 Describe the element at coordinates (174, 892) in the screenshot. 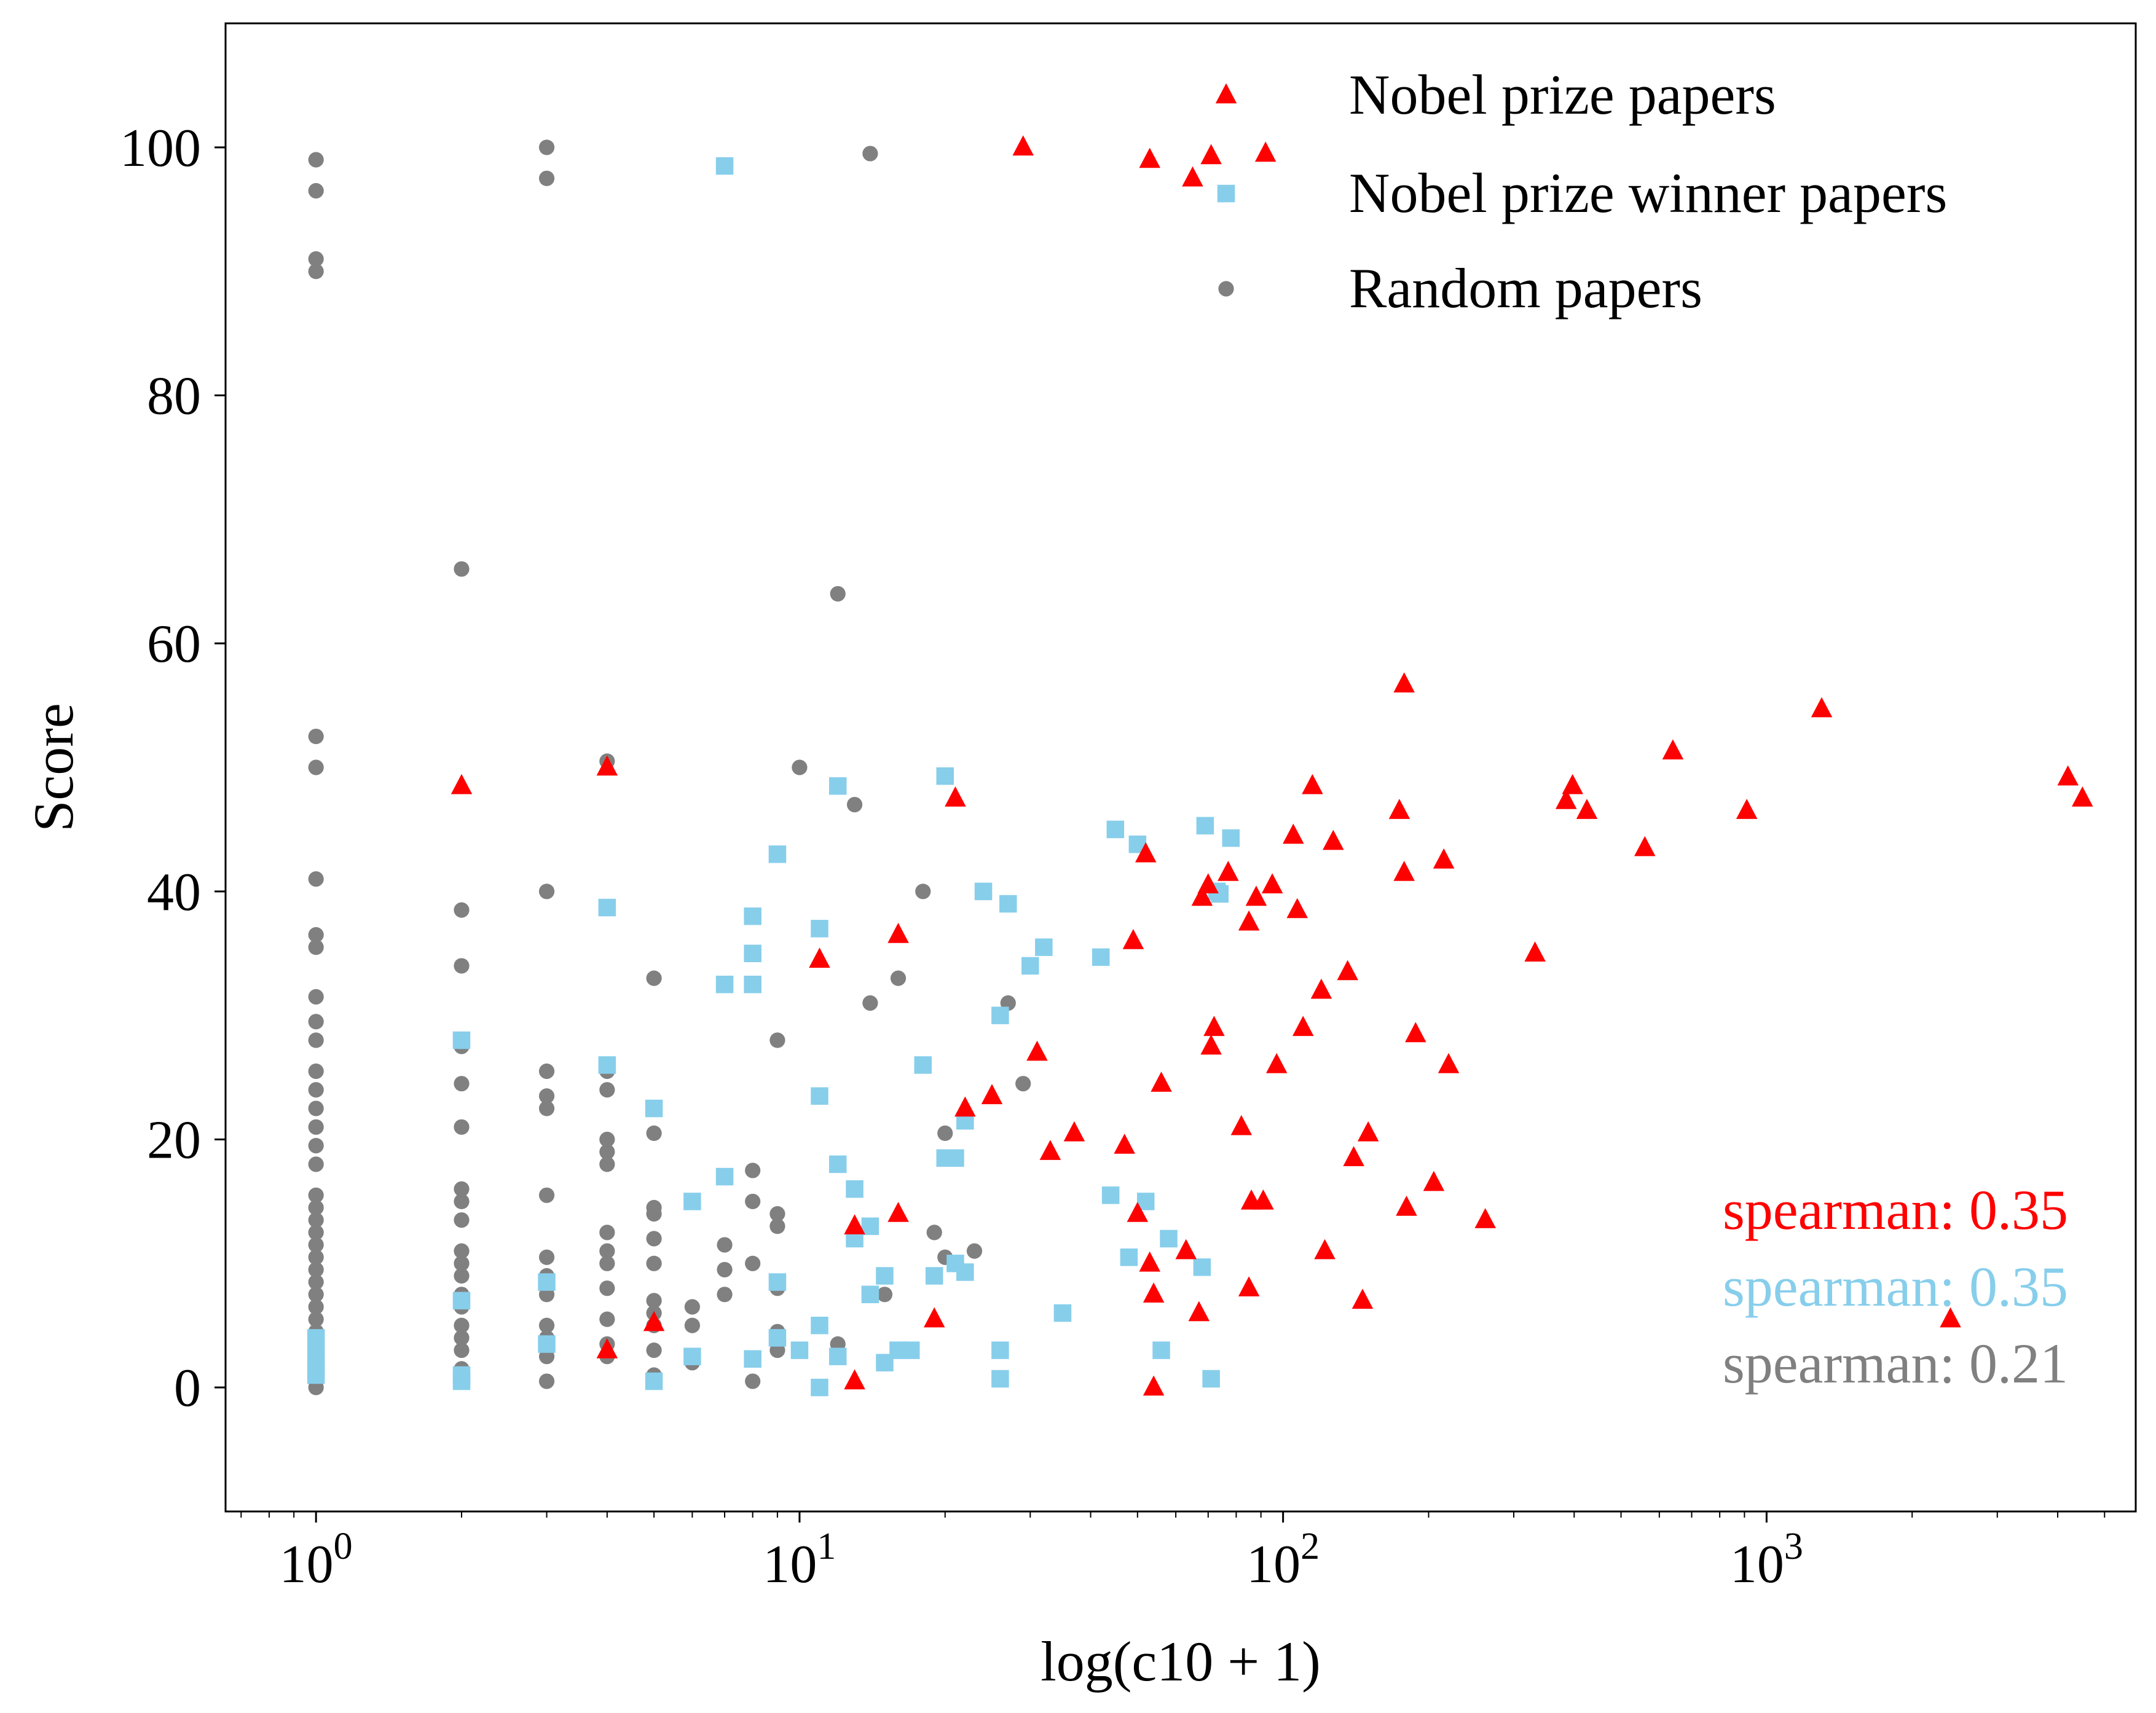

I see `y-tick-label: 40` at that location.